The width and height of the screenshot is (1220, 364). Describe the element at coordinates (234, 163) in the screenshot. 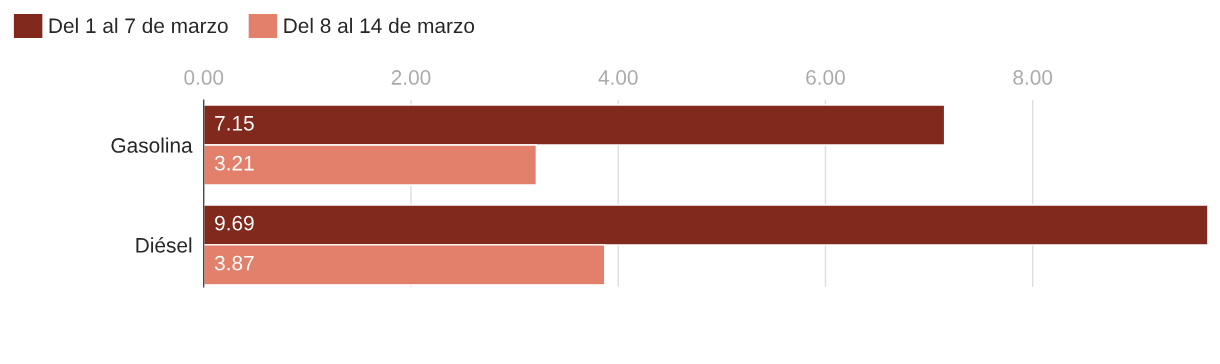

I see `data-label: 3.21` at that location.